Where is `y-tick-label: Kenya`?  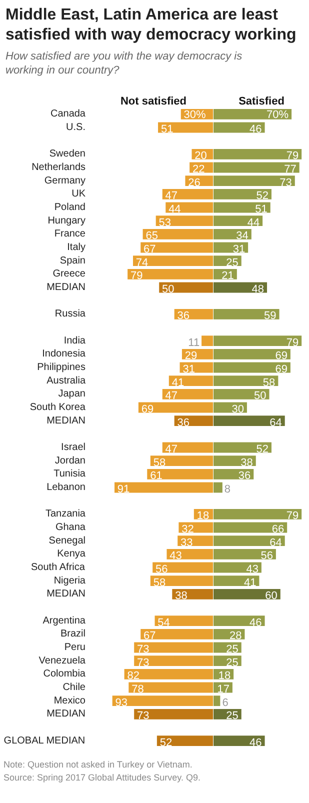
y-tick-label: Kenya is located at coordinates (71, 554).